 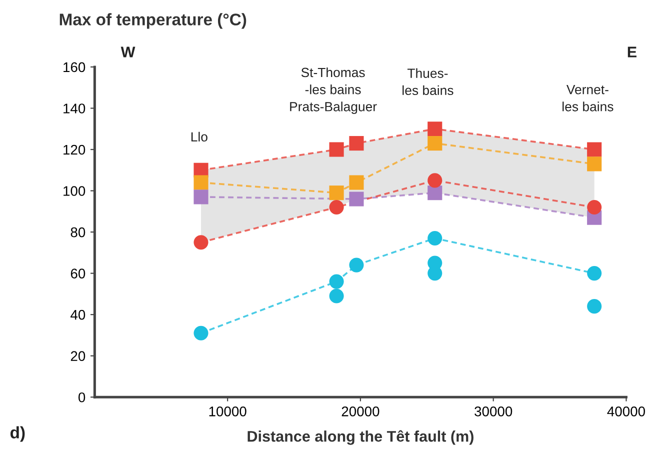 What do you see at coordinates (78, 232) in the screenshot?
I see `y-tick-label: 80` at bounding box center [78, 232].